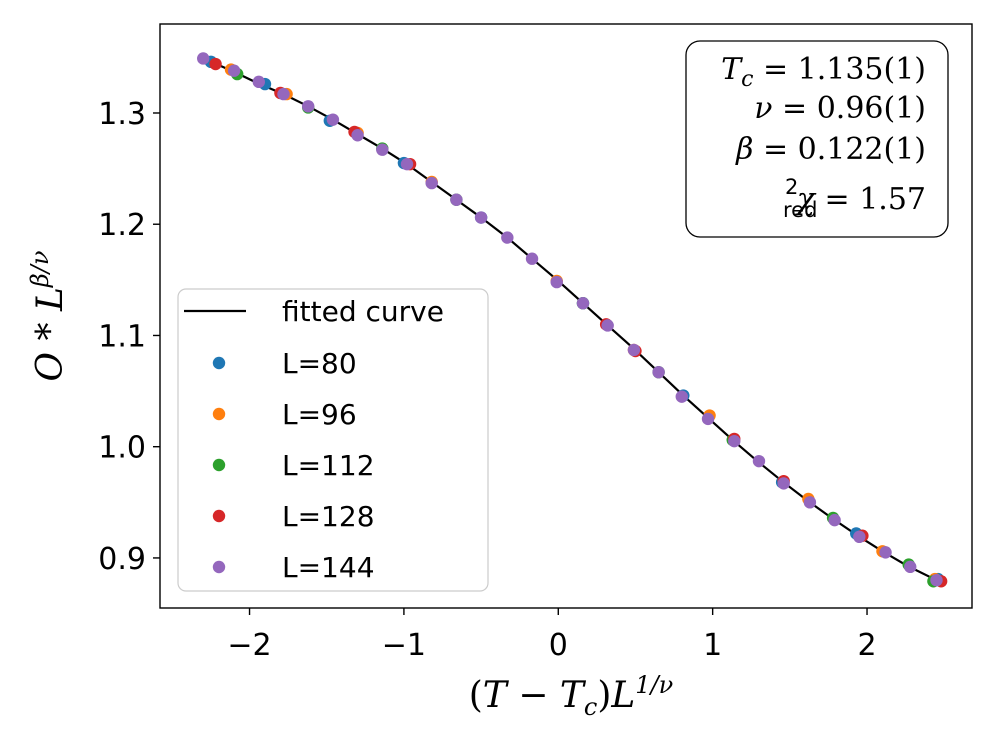 Image resolution: width=997 pixels, height=747 pixels. Describe the element at coordinates (319, 363) in the screenshot. I see `legend-label: L=80` at that location.